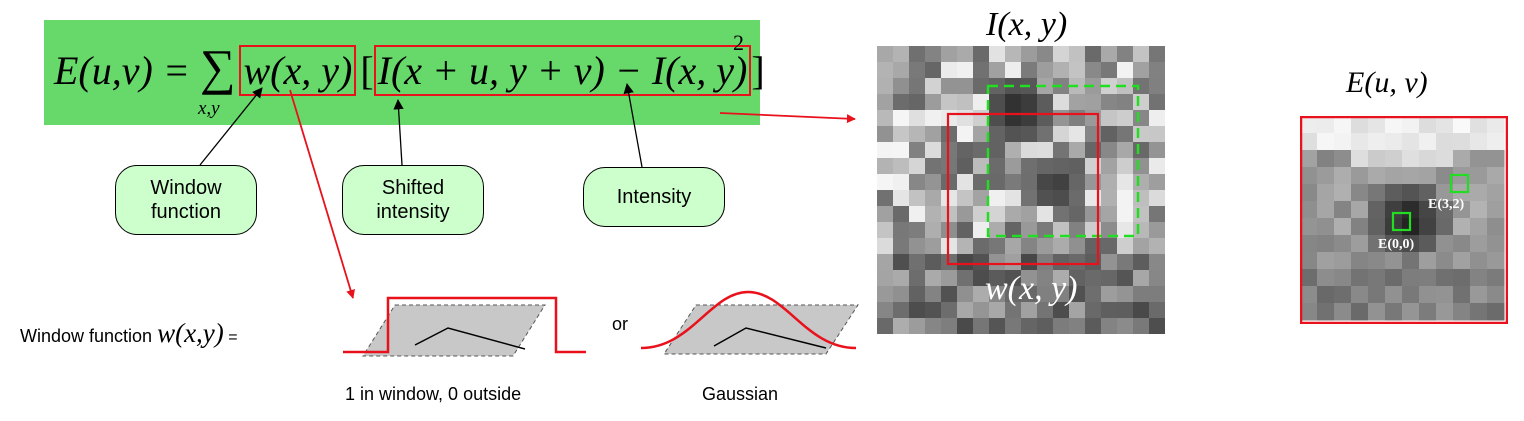  I want to click on intensity-term: I(x + u, y + v) − I(x, y), so click(562, 70).